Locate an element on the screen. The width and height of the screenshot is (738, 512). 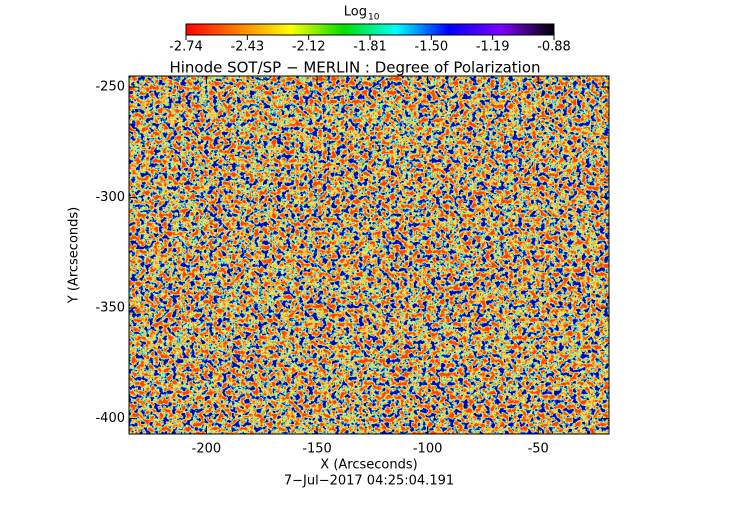
colorbar-tick-label: -2.12 is located at coordinates (309, 47).